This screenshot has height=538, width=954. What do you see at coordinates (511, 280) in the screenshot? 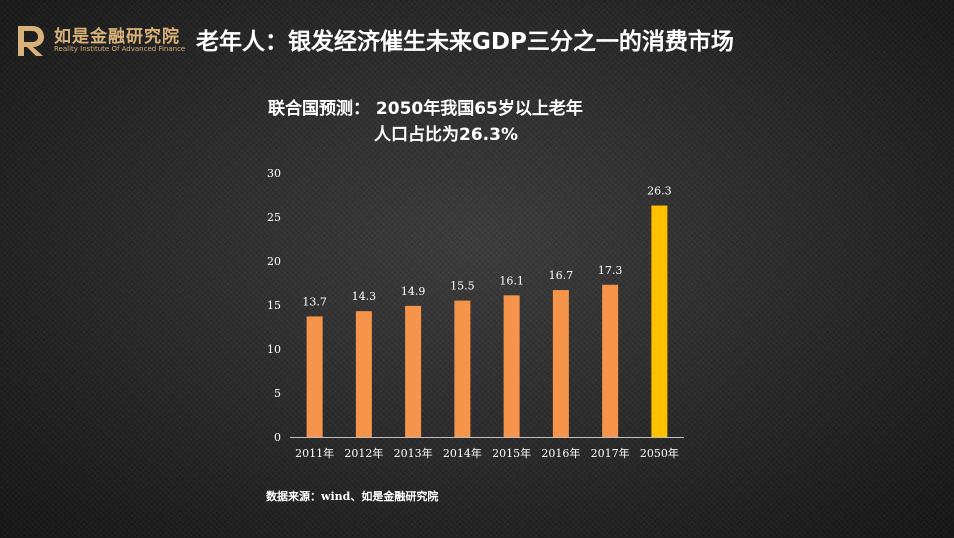
I see `bar-value-label: 16.1` at bounding box center [511, 280].